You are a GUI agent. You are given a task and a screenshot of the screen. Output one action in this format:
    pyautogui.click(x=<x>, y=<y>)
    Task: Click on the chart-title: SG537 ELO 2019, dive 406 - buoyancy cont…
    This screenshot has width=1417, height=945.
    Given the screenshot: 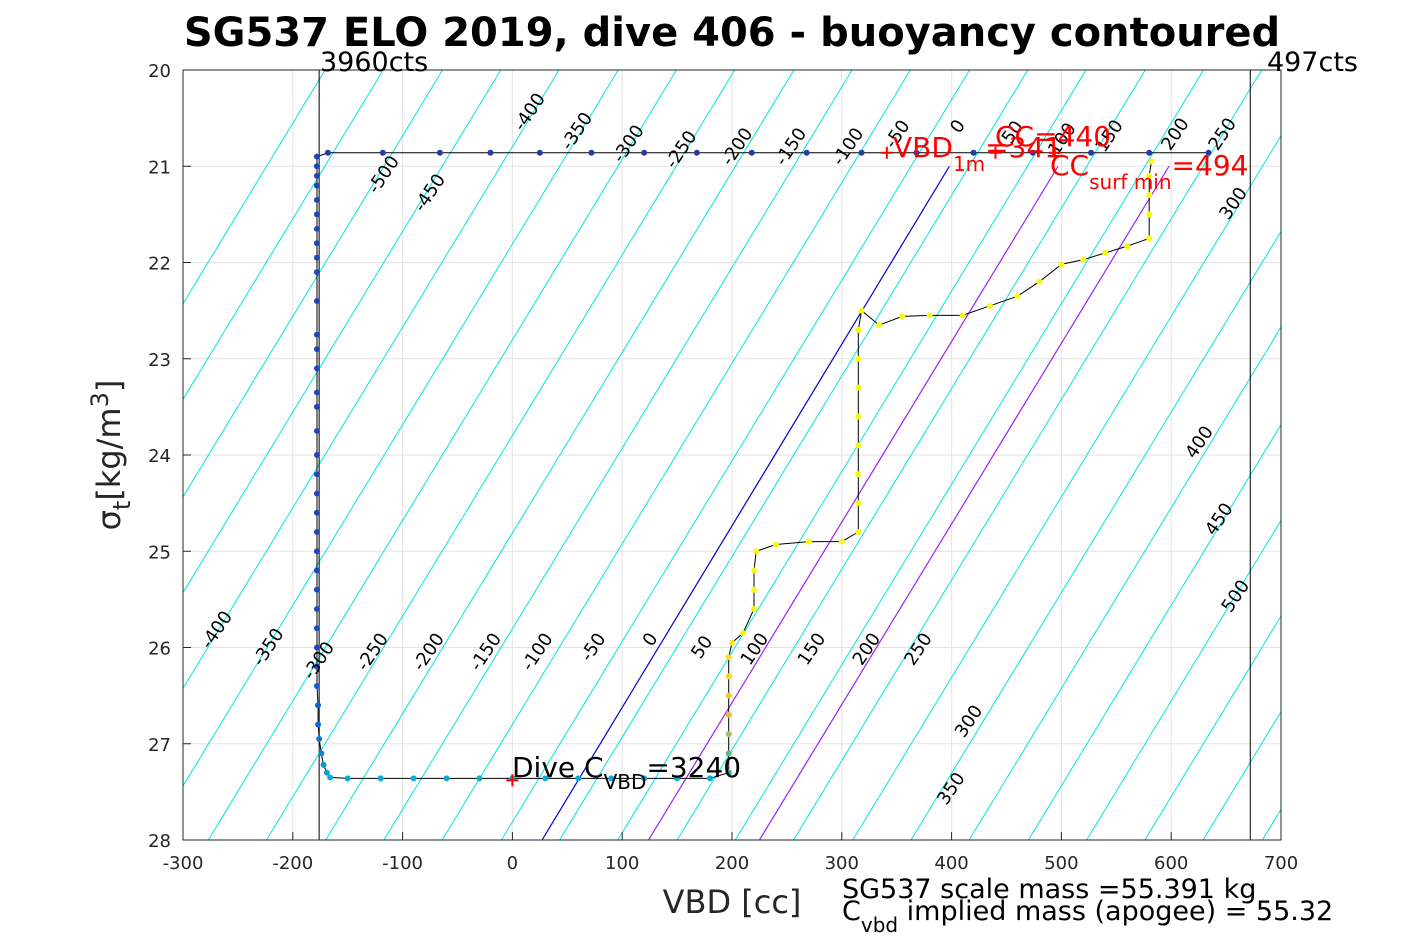 What is the action you would take?
    pyautogui.click(x=732, y=33)
    